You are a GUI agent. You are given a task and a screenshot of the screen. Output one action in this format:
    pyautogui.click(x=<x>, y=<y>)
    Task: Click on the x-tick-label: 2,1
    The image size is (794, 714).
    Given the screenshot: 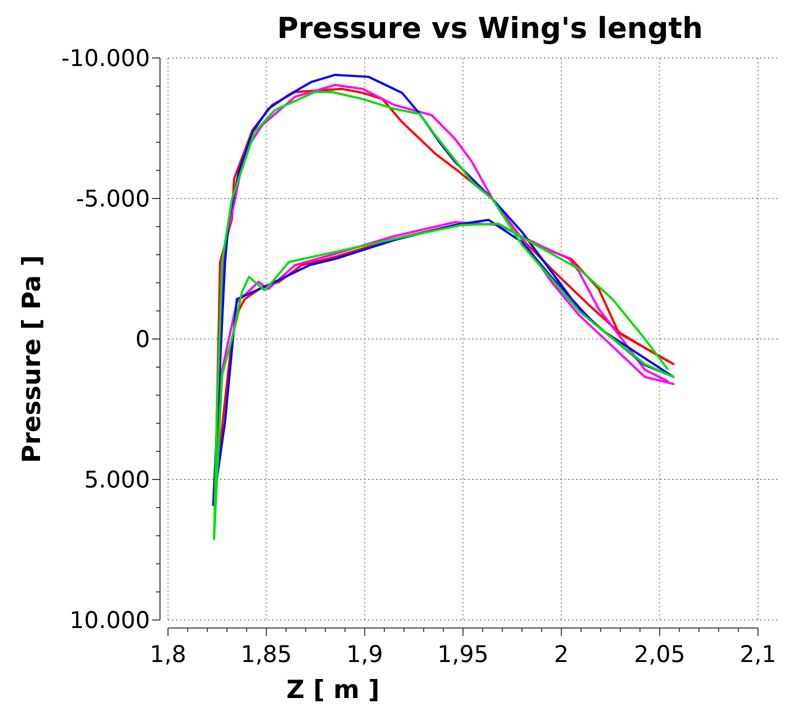 What is the action you would take?
    pyautogui.click(x=758, y=655)
    